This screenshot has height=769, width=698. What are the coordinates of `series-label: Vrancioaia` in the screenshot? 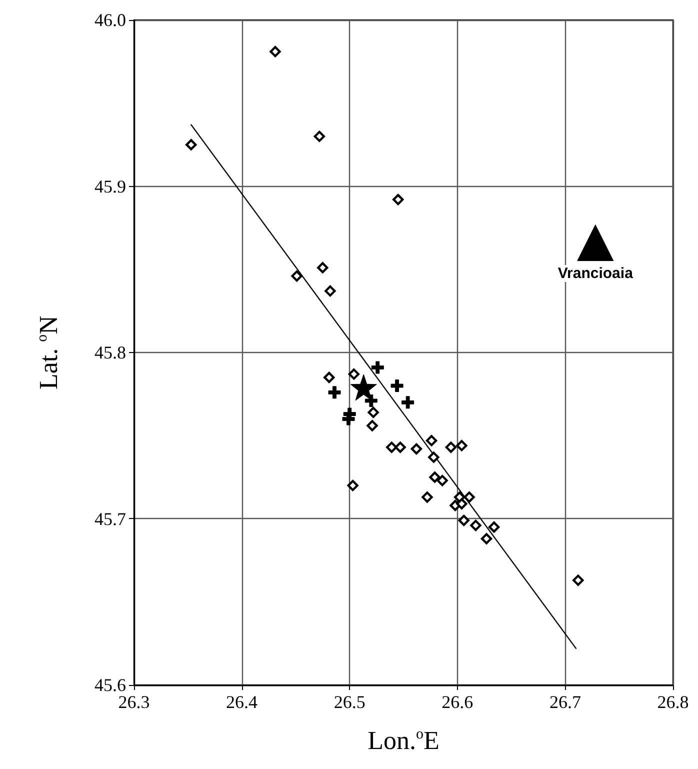 It's located at (596, 273).